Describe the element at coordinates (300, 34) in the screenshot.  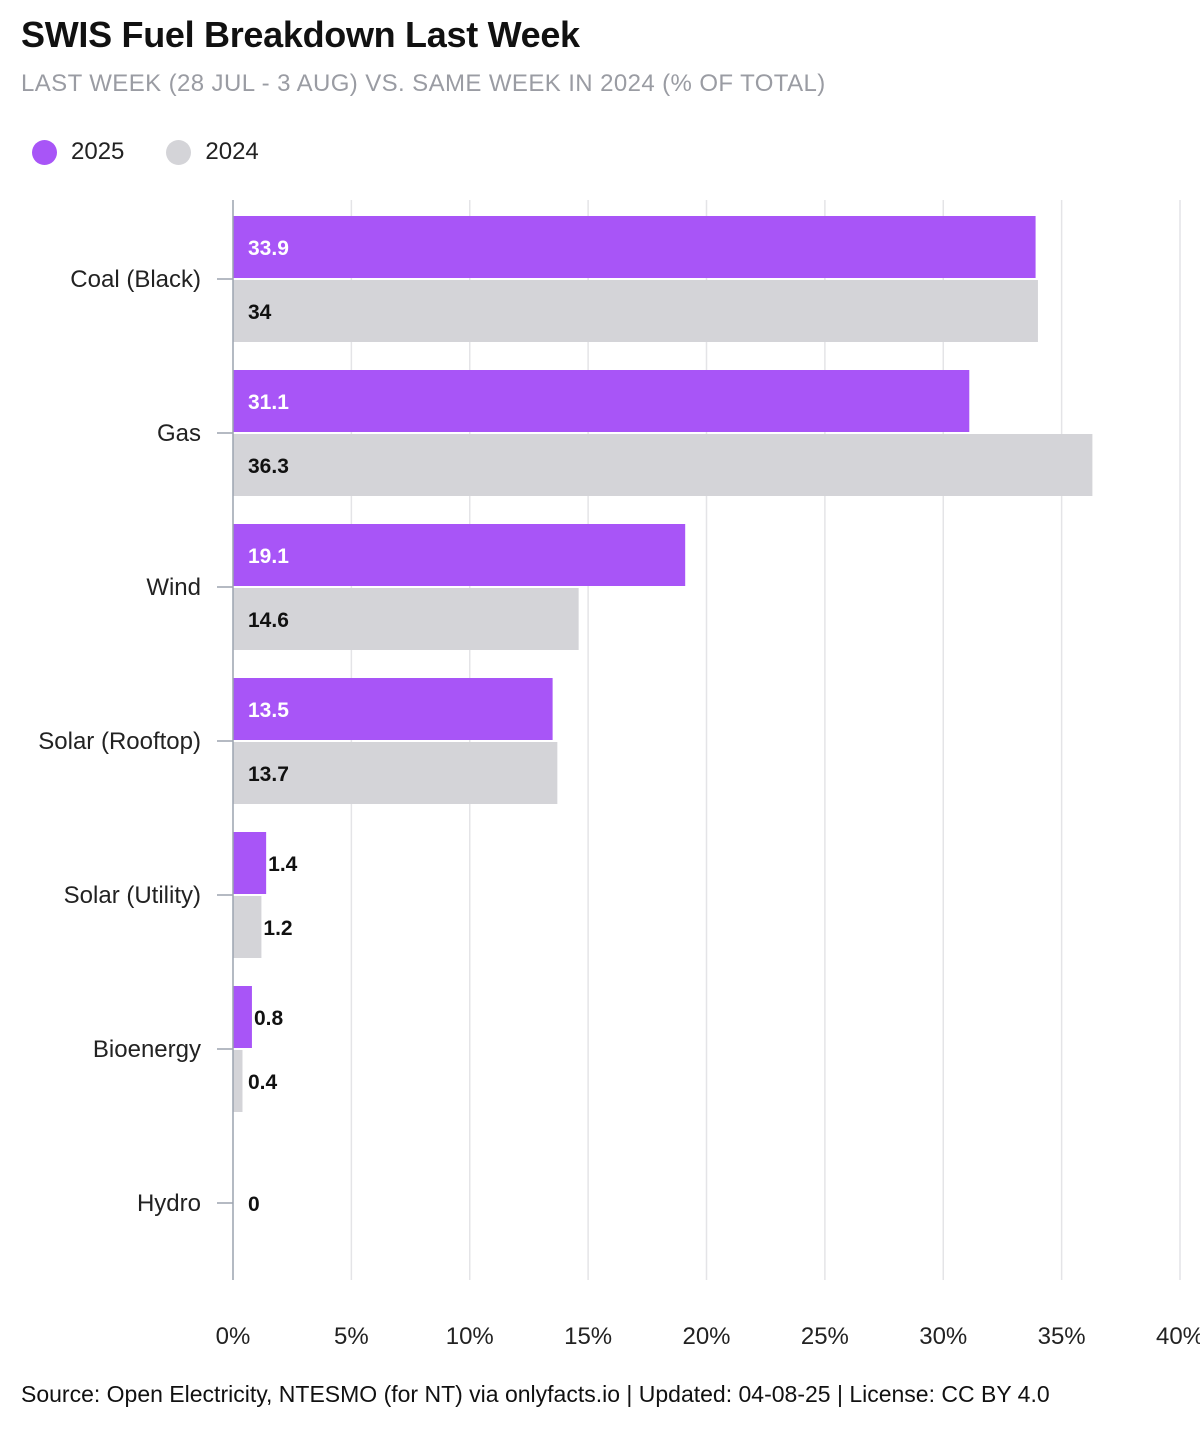
I see `chart-title: SWIS Fuel Breakdown Last Week` at that location.